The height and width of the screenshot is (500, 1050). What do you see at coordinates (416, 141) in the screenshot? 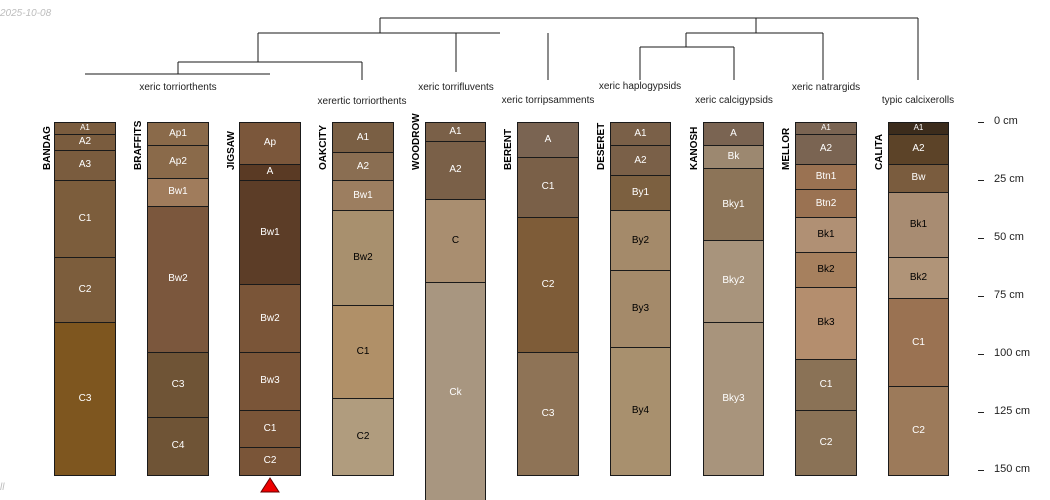
I see `profile-name-woodrow: WOODROW` at bounding box center [416, 141].